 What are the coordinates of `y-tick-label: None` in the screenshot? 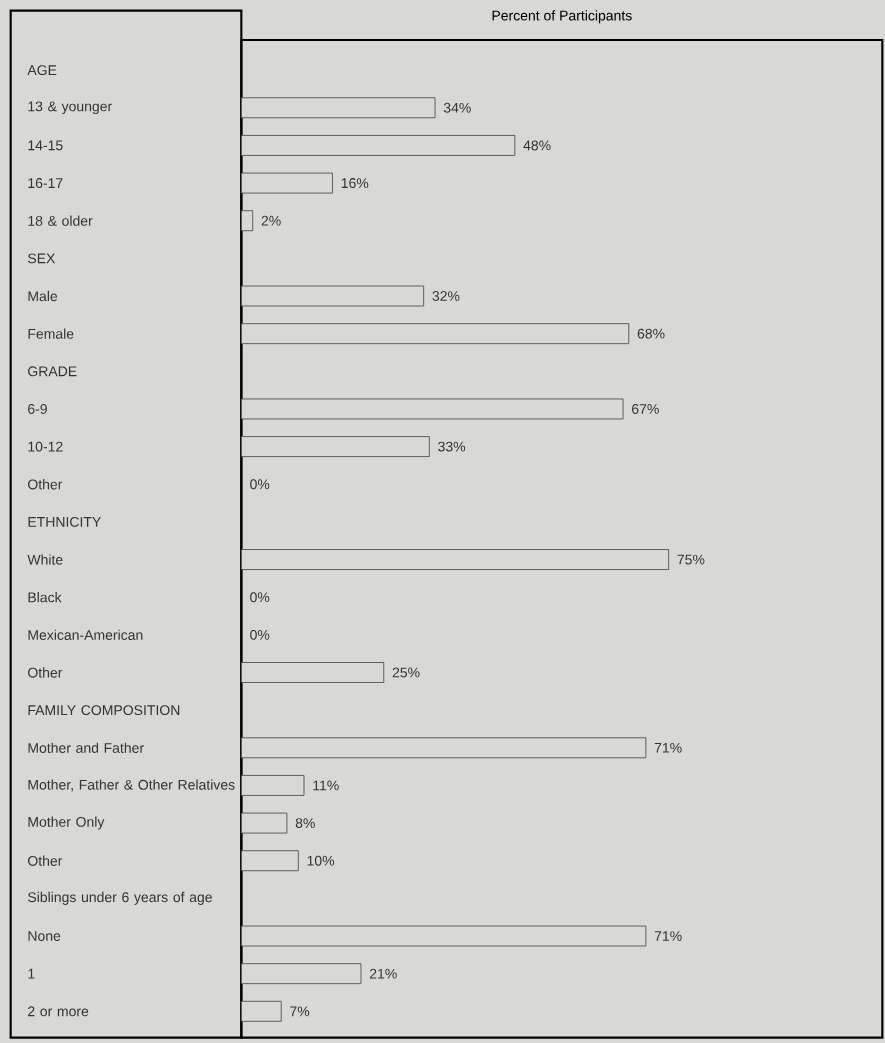 It's located at (44, 936).